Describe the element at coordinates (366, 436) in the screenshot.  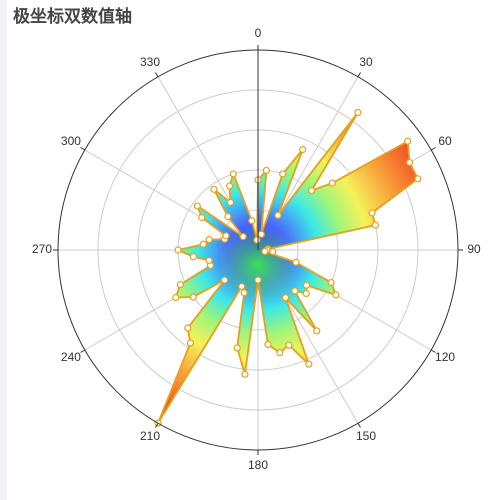
I see `angle-tick-label: 150` at that location.